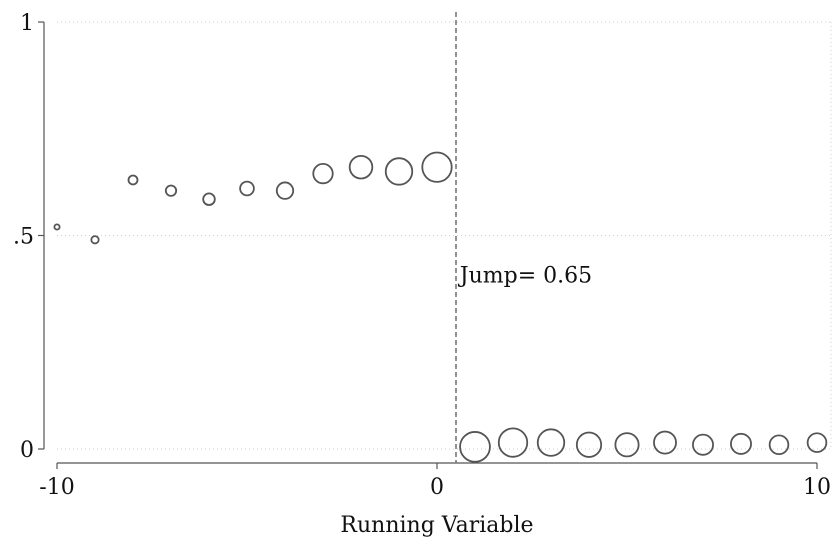  What do you see at coordinates (437, 487) in the screenshot?
I see `x-tick-label: 0` at bounding box center [437, 487].